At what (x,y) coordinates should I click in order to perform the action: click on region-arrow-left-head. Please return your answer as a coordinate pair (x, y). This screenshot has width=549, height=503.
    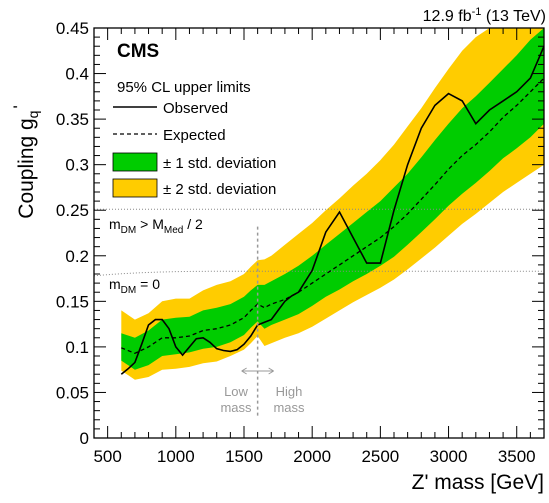
    Looking at the image, I should click on (244, 371).